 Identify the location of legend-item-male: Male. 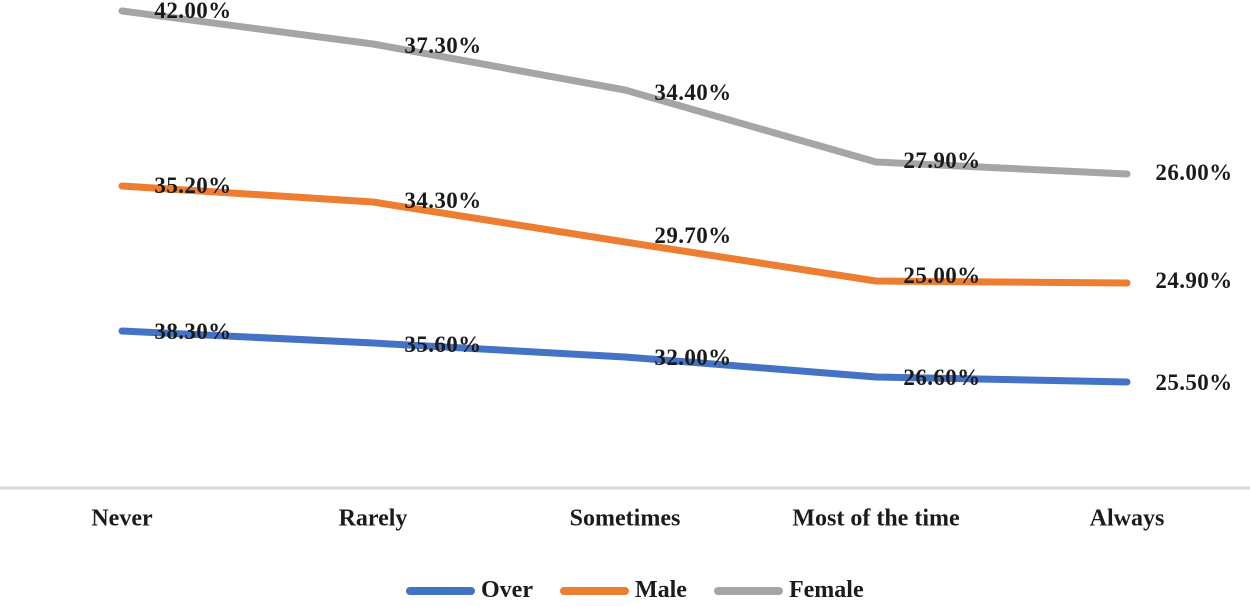
(623, 590).